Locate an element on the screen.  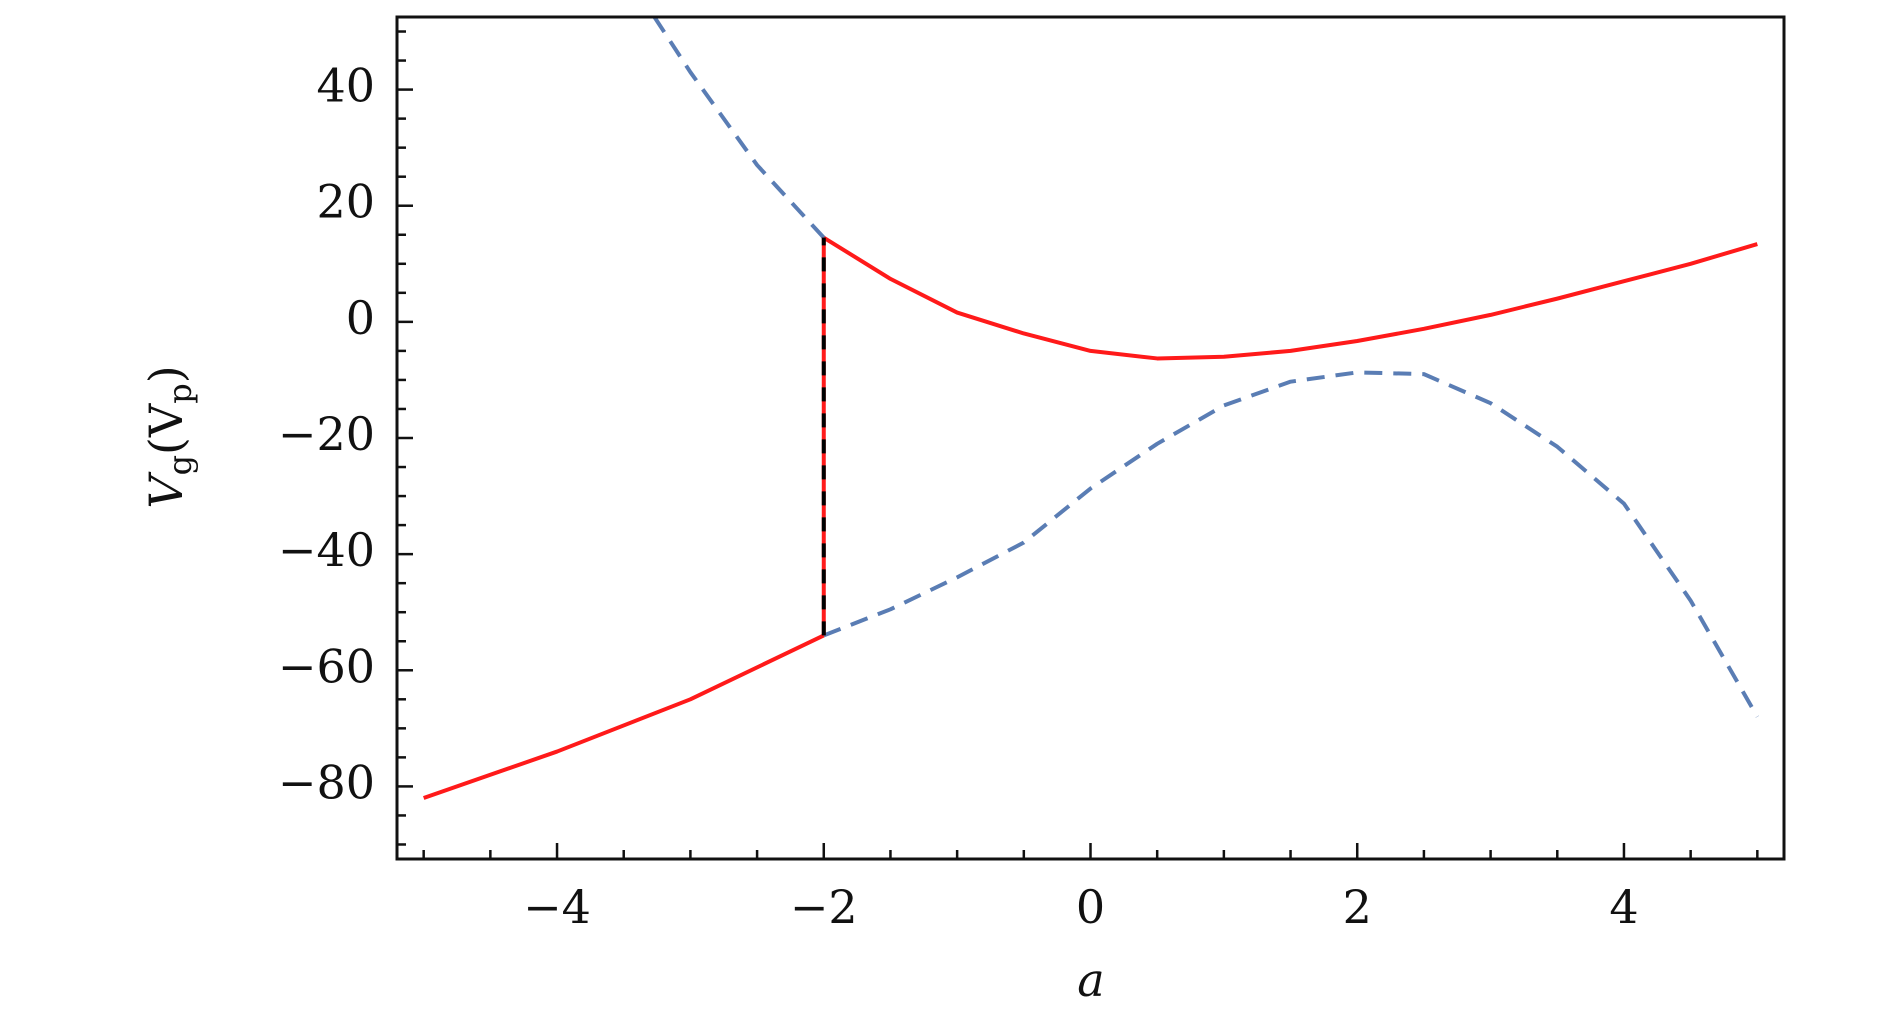
x-tick-label: −2 is located at coordinates (824, 907).